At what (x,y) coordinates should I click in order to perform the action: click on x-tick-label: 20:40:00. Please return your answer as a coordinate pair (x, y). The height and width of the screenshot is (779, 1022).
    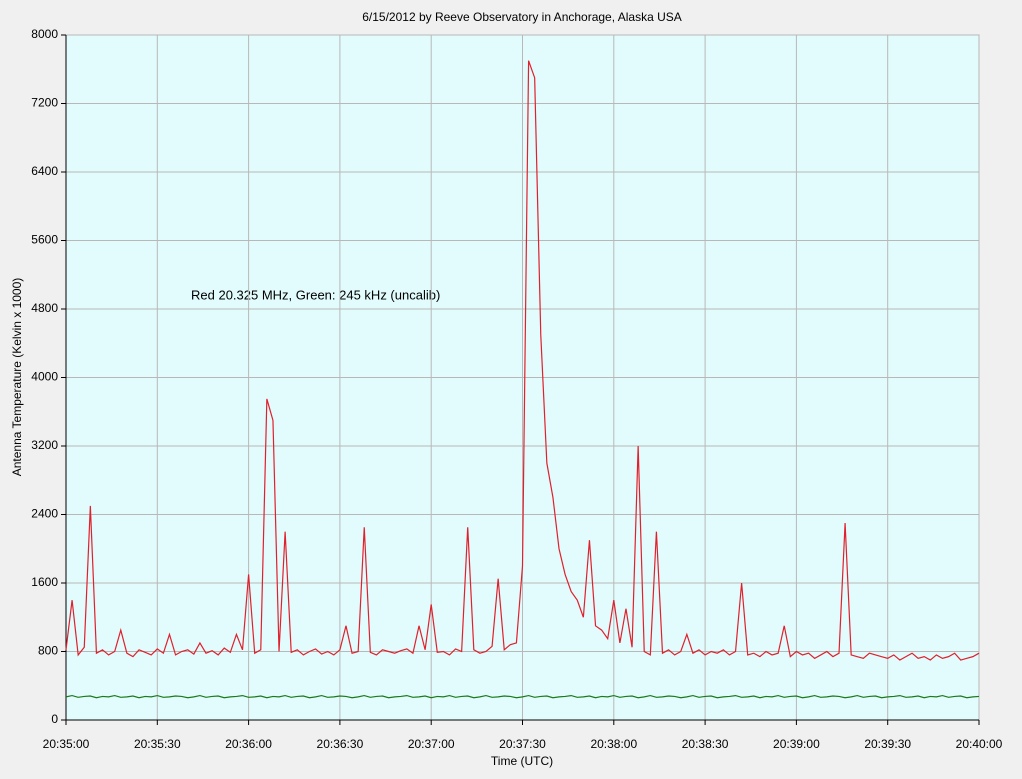
    Looking at the image, I should click on (979, 744).